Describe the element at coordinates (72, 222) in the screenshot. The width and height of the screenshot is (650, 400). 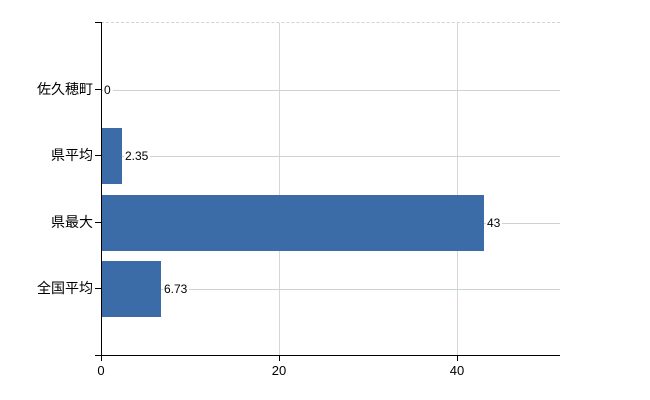
I see `category-label: 県最大` at that location.